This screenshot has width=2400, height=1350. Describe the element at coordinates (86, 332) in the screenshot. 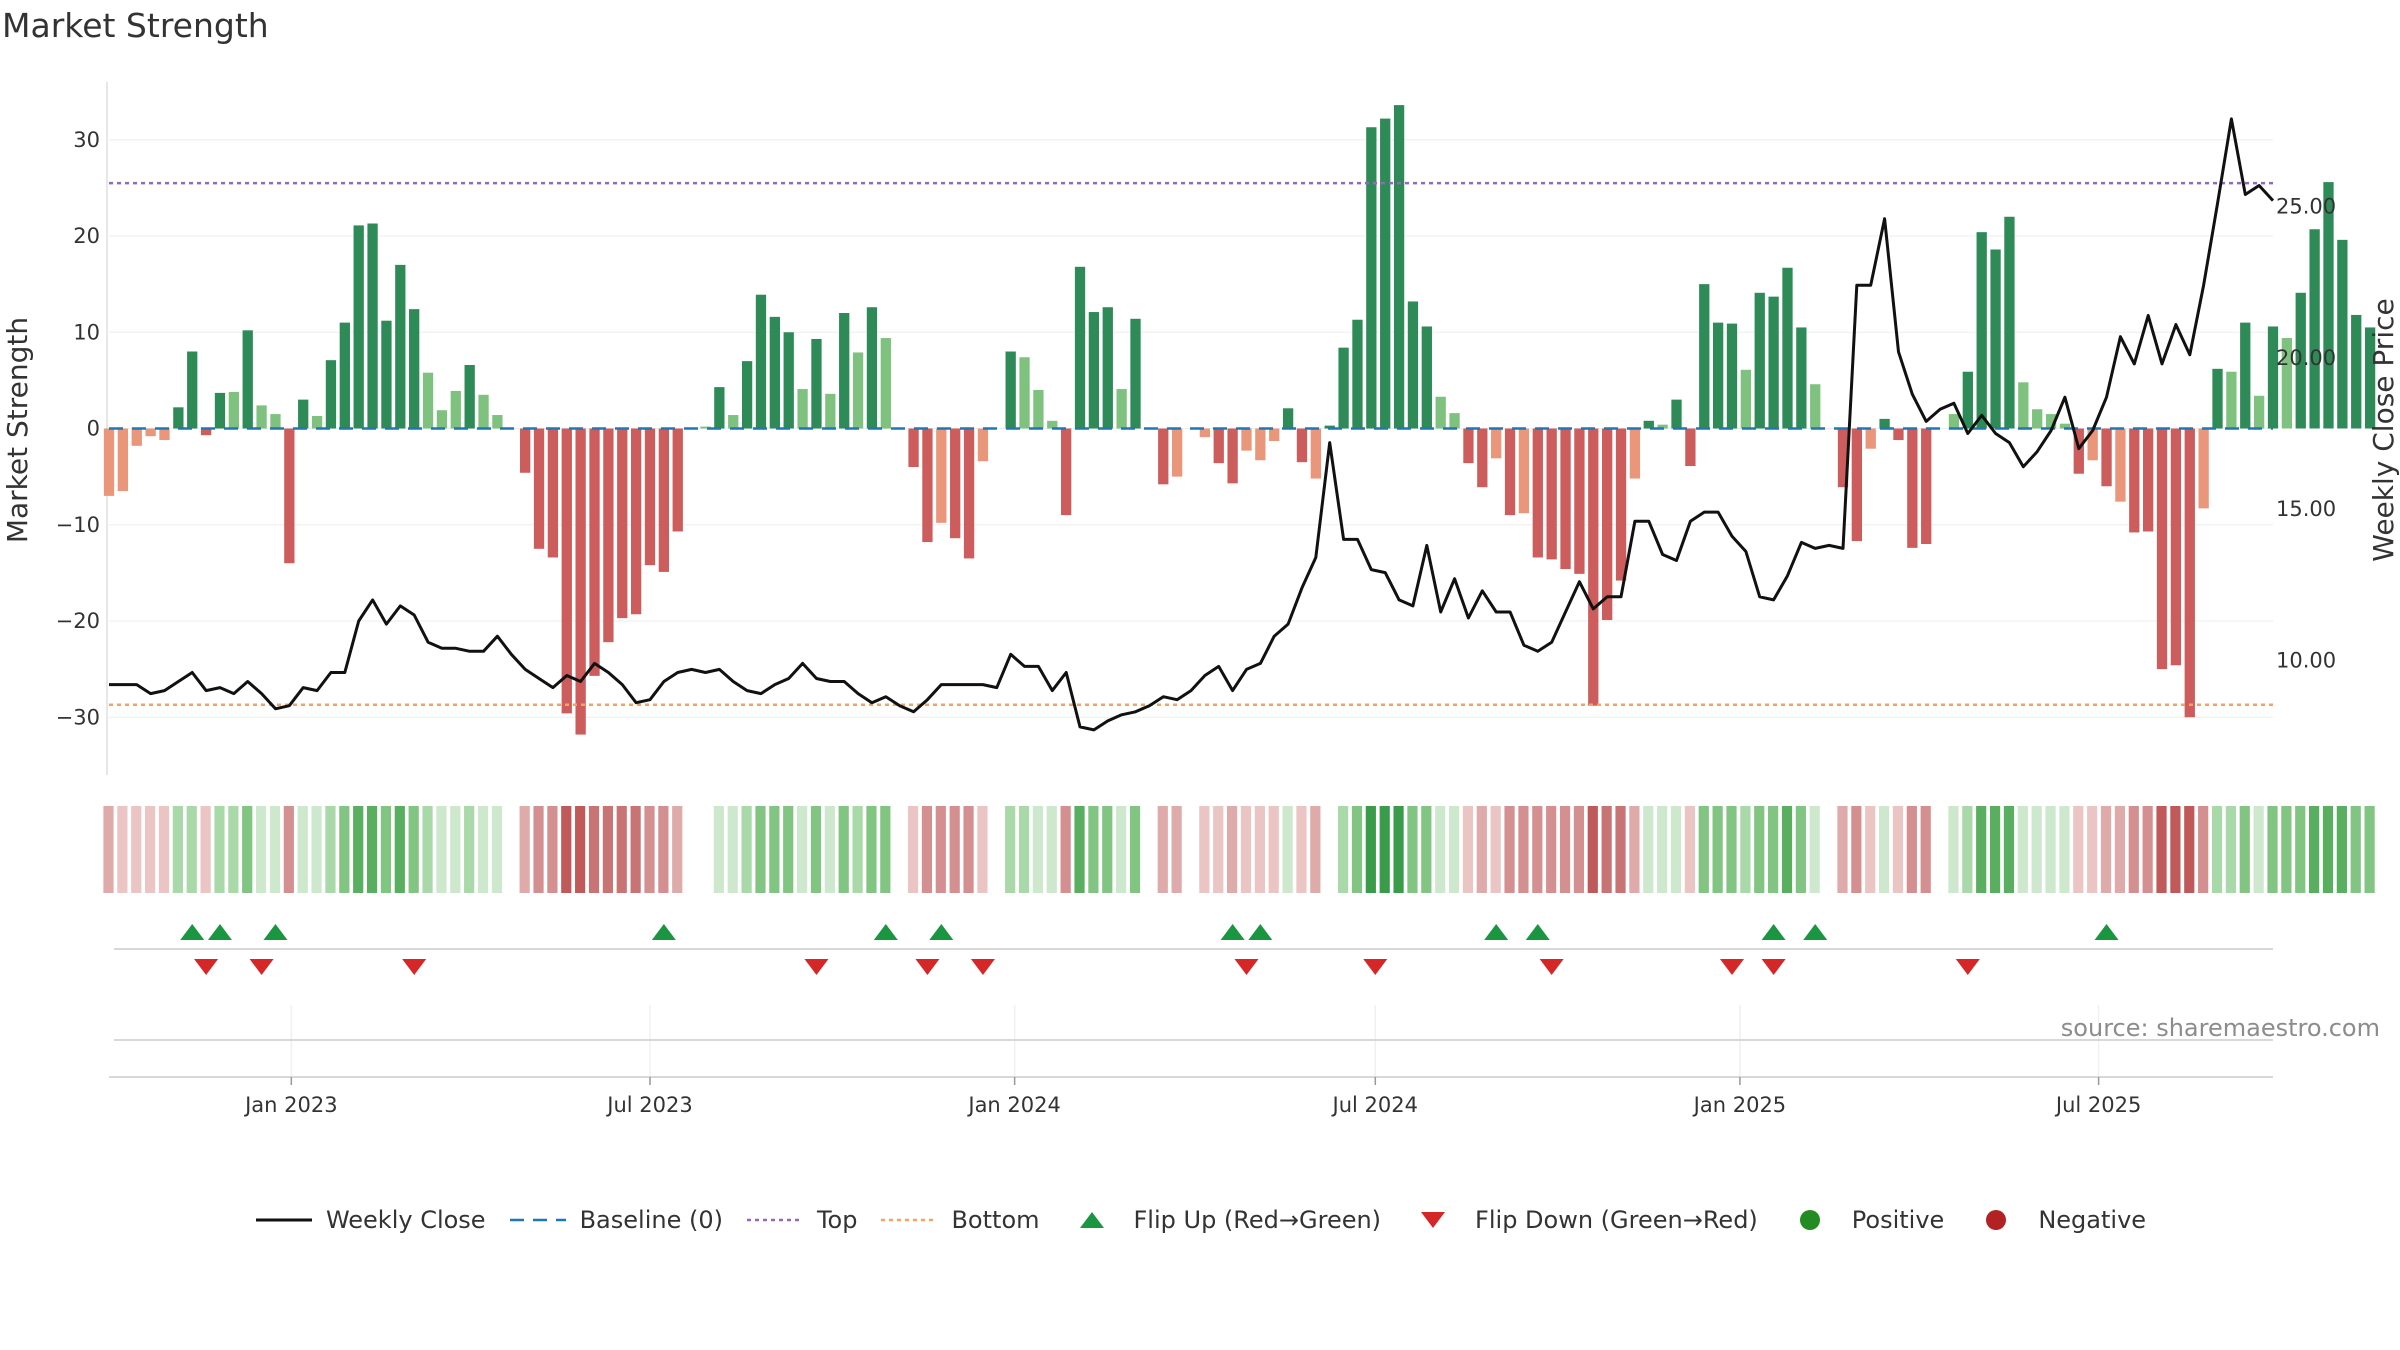

I see `y-tick-label: 10` at that location.